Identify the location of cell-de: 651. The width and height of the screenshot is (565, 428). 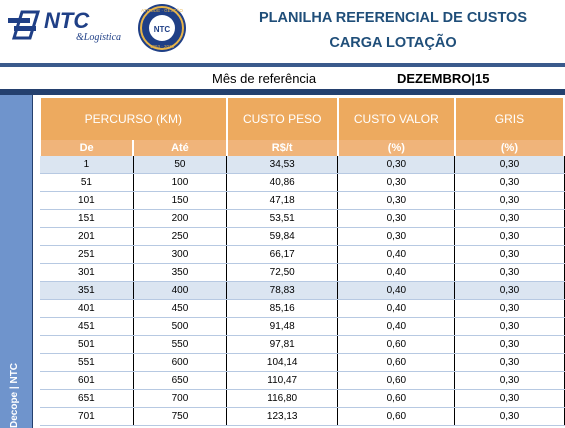
(87, 398).